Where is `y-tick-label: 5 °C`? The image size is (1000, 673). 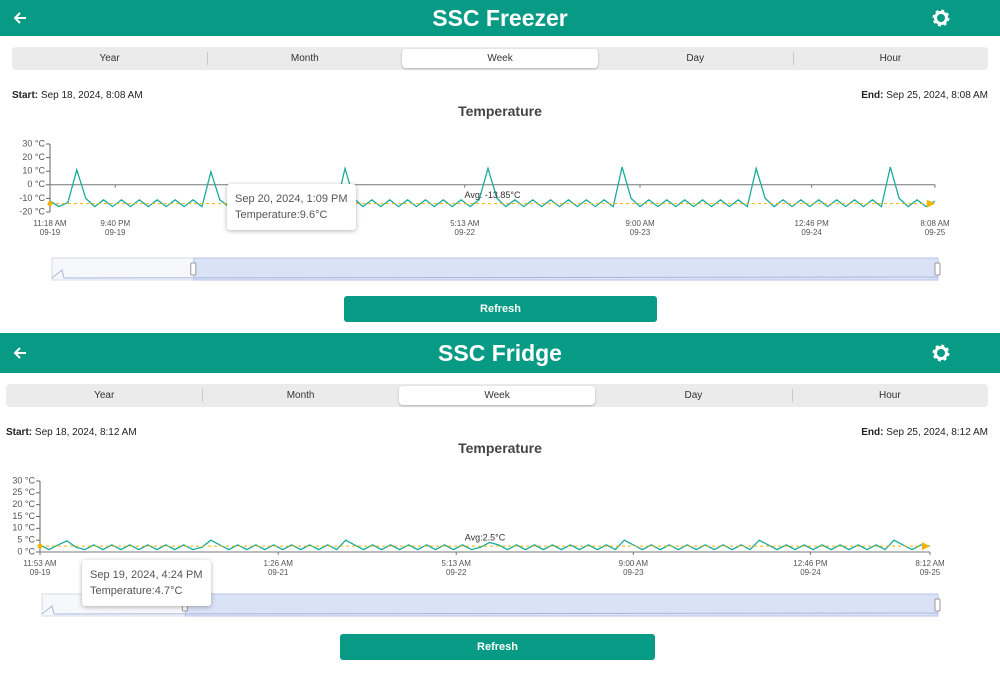
y-tick-label: 5 °C is located at coordinates (26, 540).